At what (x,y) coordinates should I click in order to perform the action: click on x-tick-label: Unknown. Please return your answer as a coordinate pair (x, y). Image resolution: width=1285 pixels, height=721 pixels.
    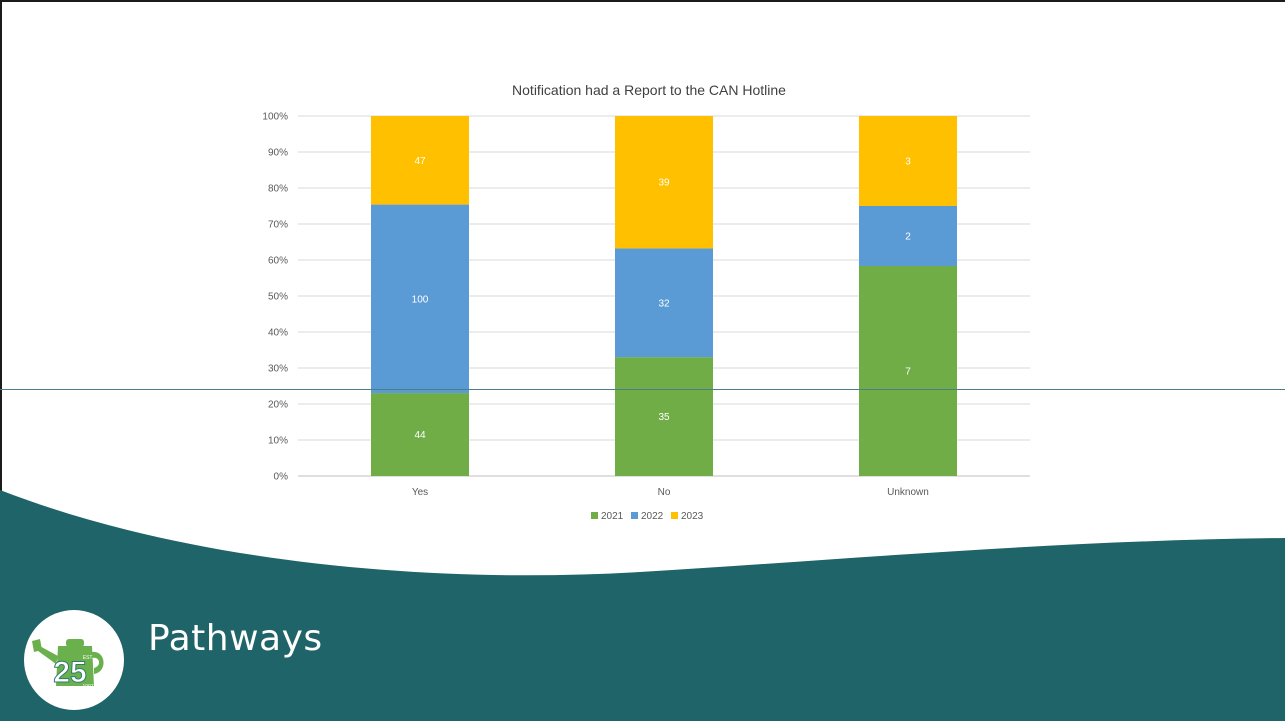
    Looking at the image, I should click on (908, 492).